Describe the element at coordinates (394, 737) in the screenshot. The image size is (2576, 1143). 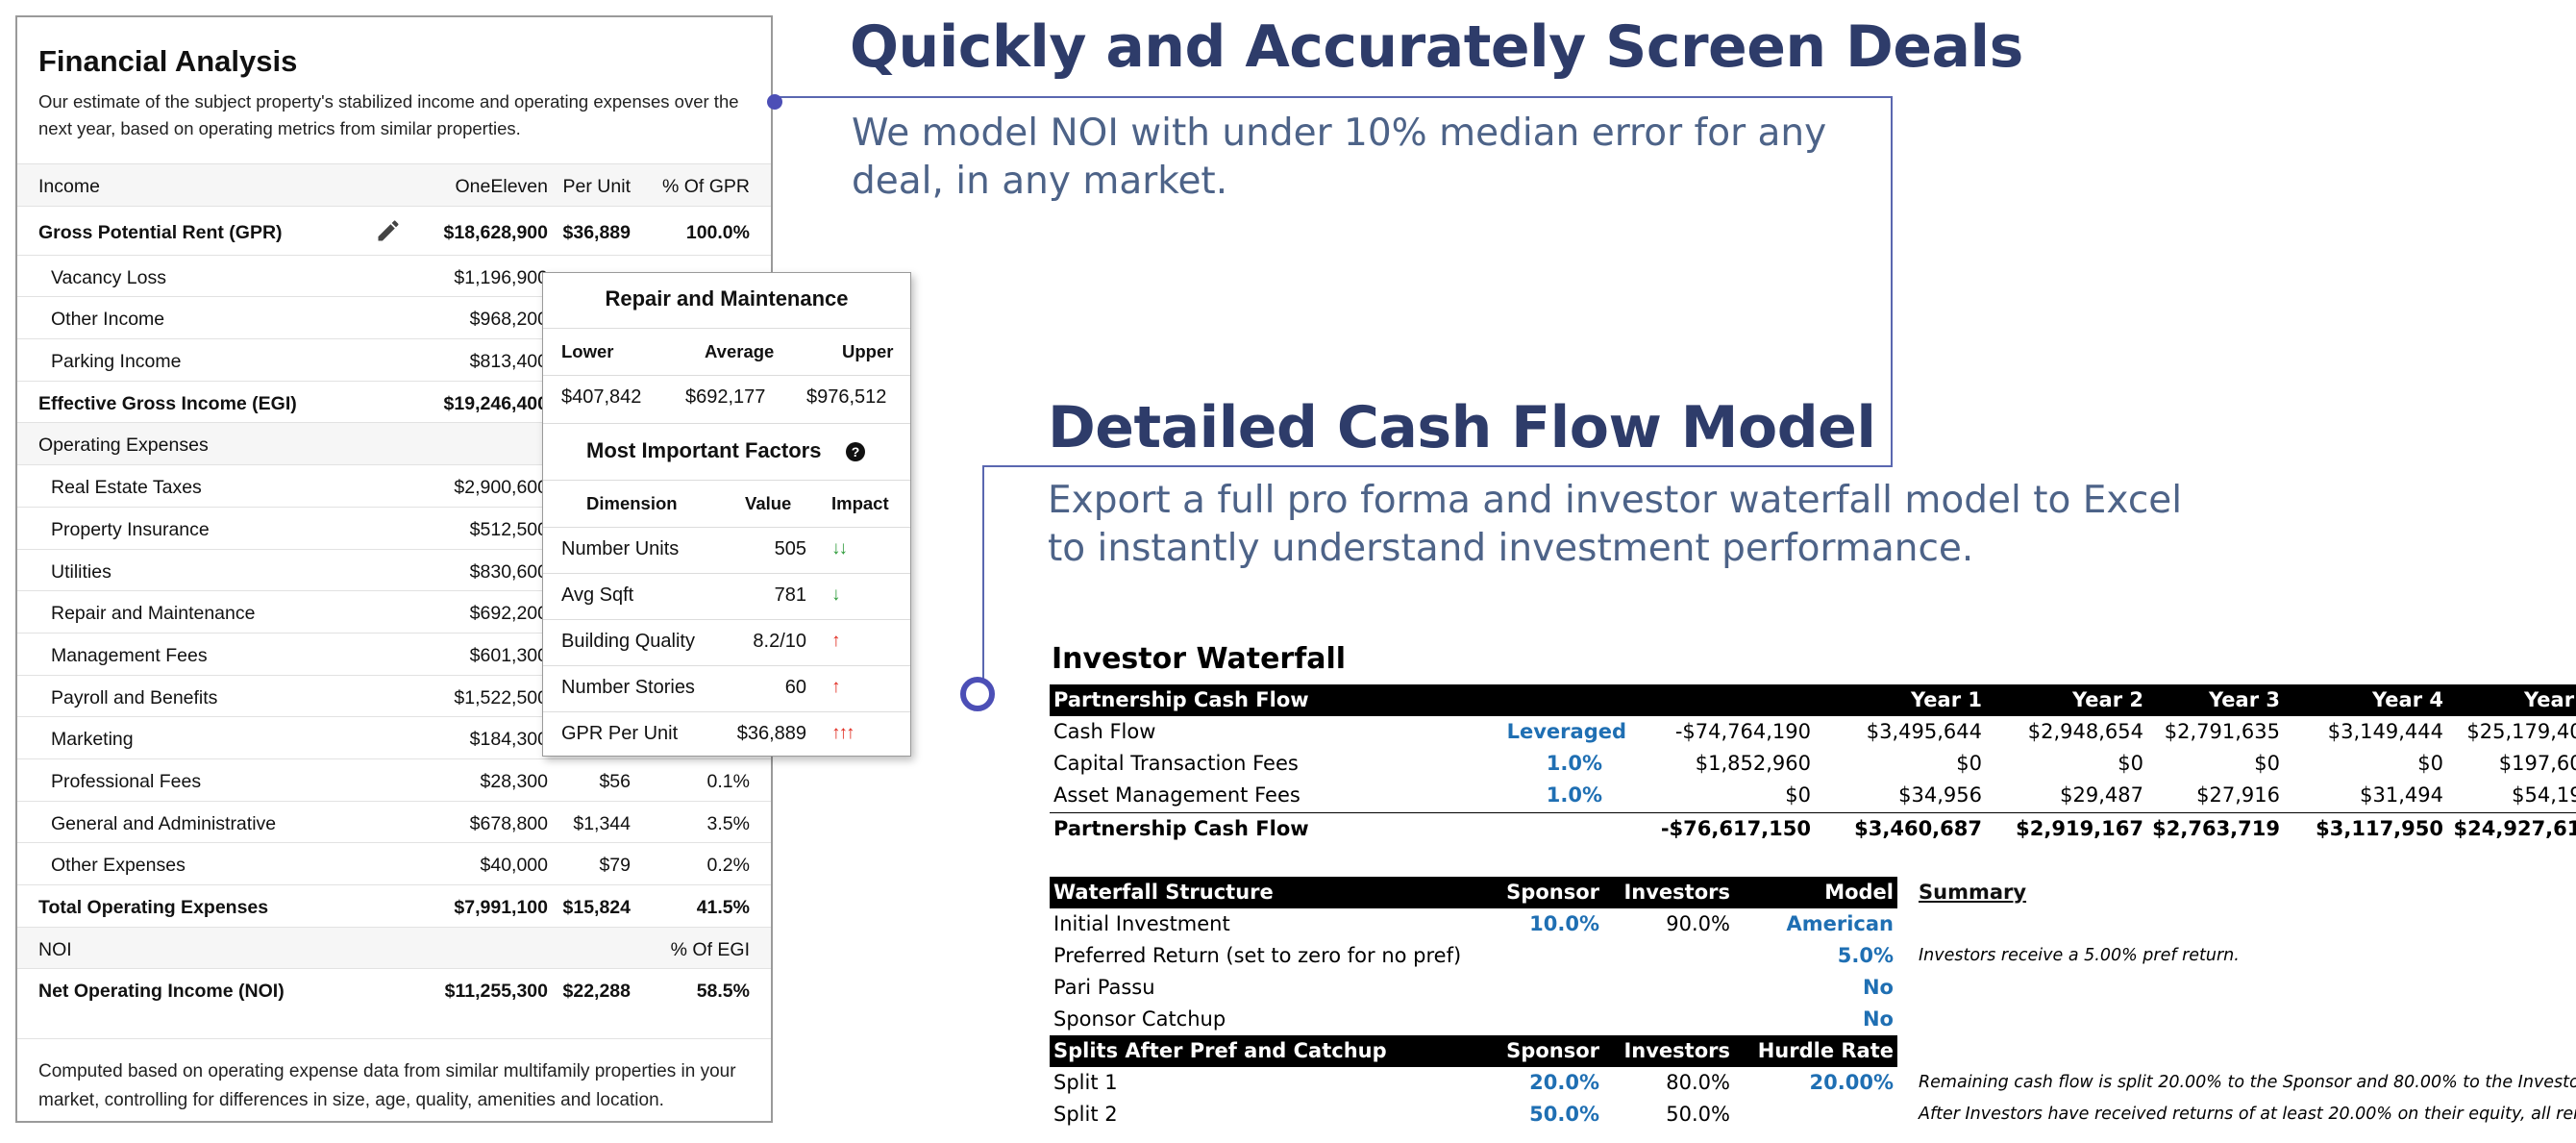
I see `table-row-marketing: Marketing $184,300` at that location.